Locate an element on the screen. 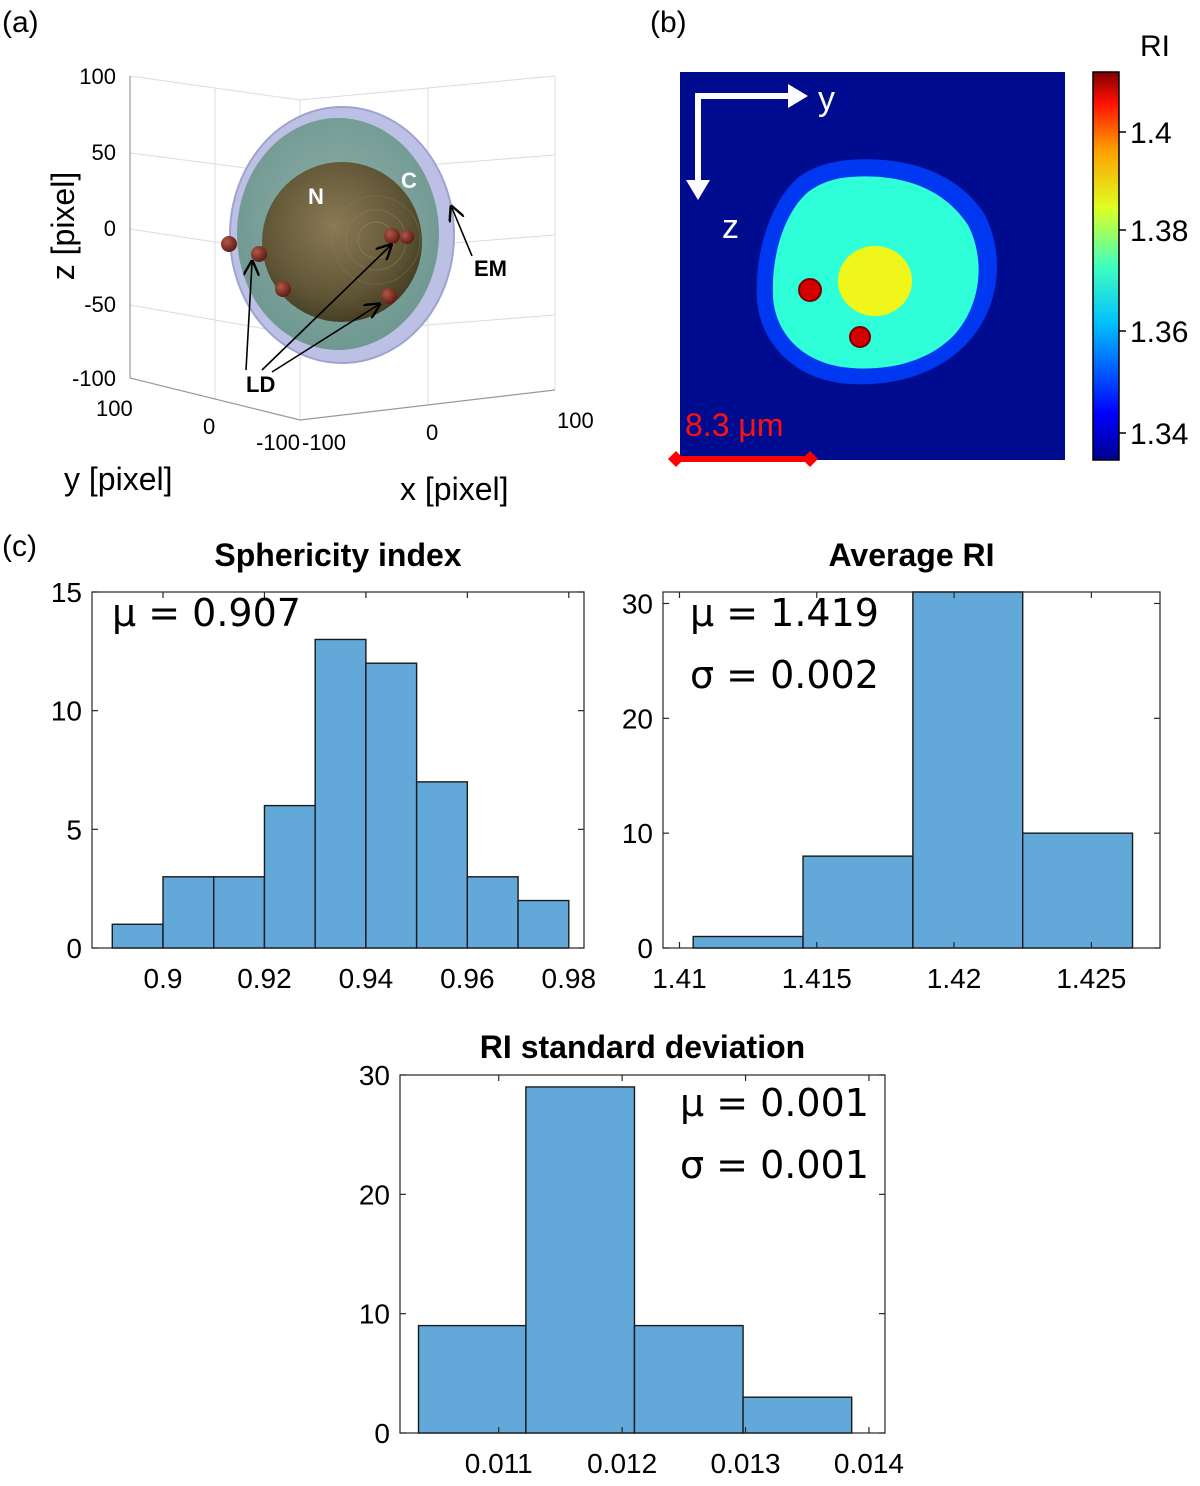  nucleus is located at coordinates (342, 242).